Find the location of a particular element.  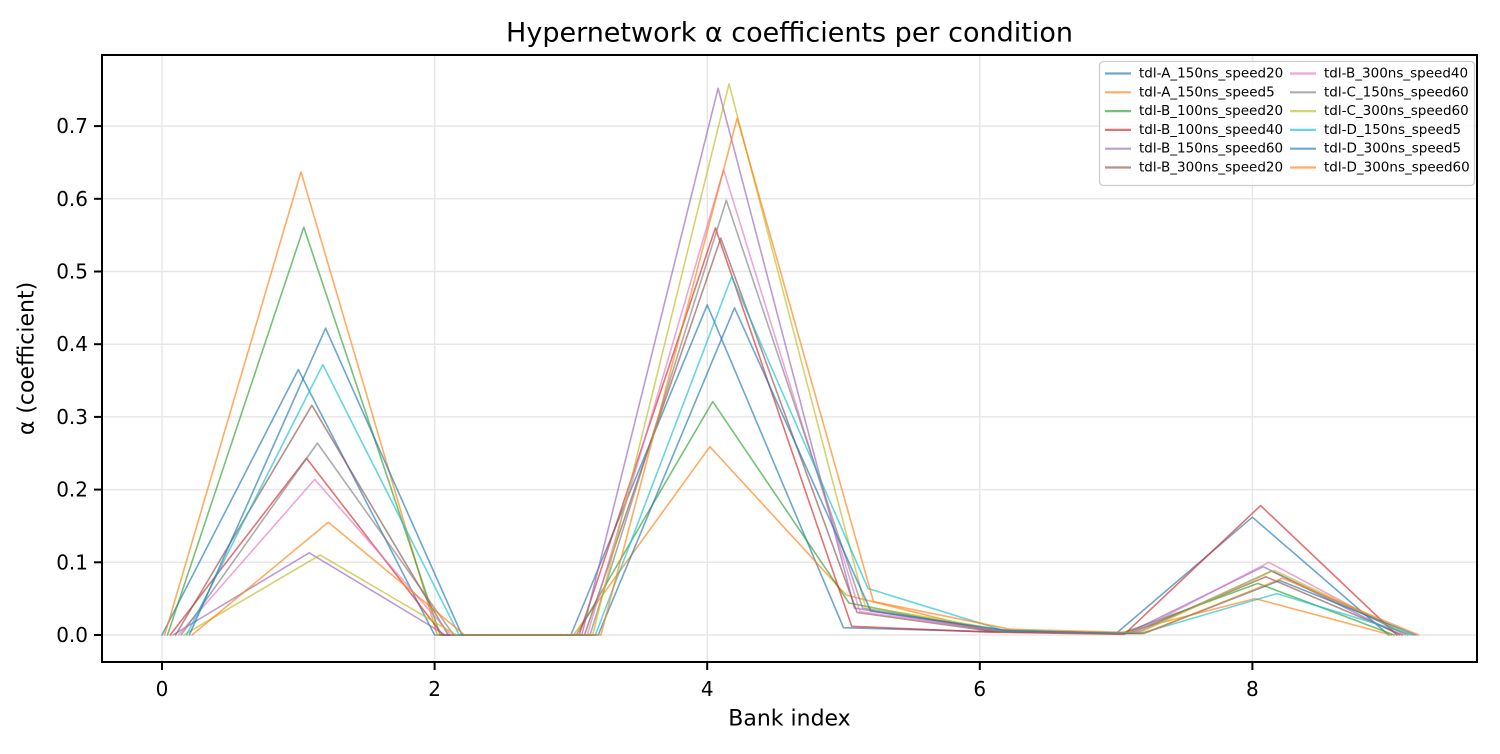

legend-label: tdl-D_150ns_speed5 is located at coordinates (1392, 130).